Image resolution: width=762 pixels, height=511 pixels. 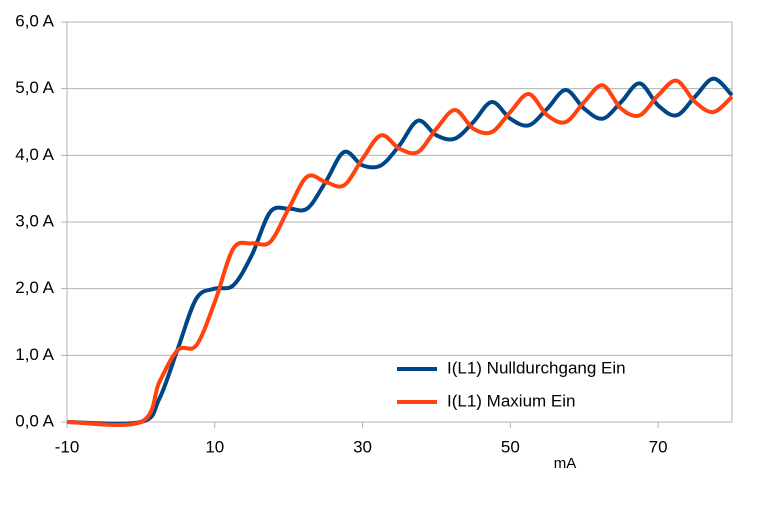 I want to click on x-tick-label: 10, so click(x=214, y=446).